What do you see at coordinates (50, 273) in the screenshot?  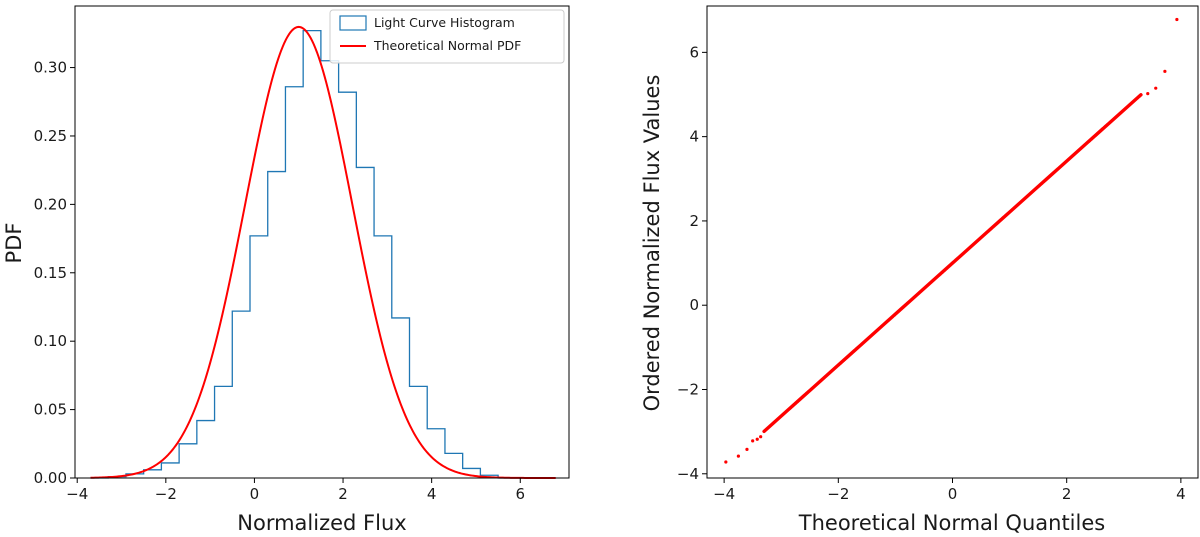 I see `y-tick-label: 0.15` at bounding box center [50, 273].